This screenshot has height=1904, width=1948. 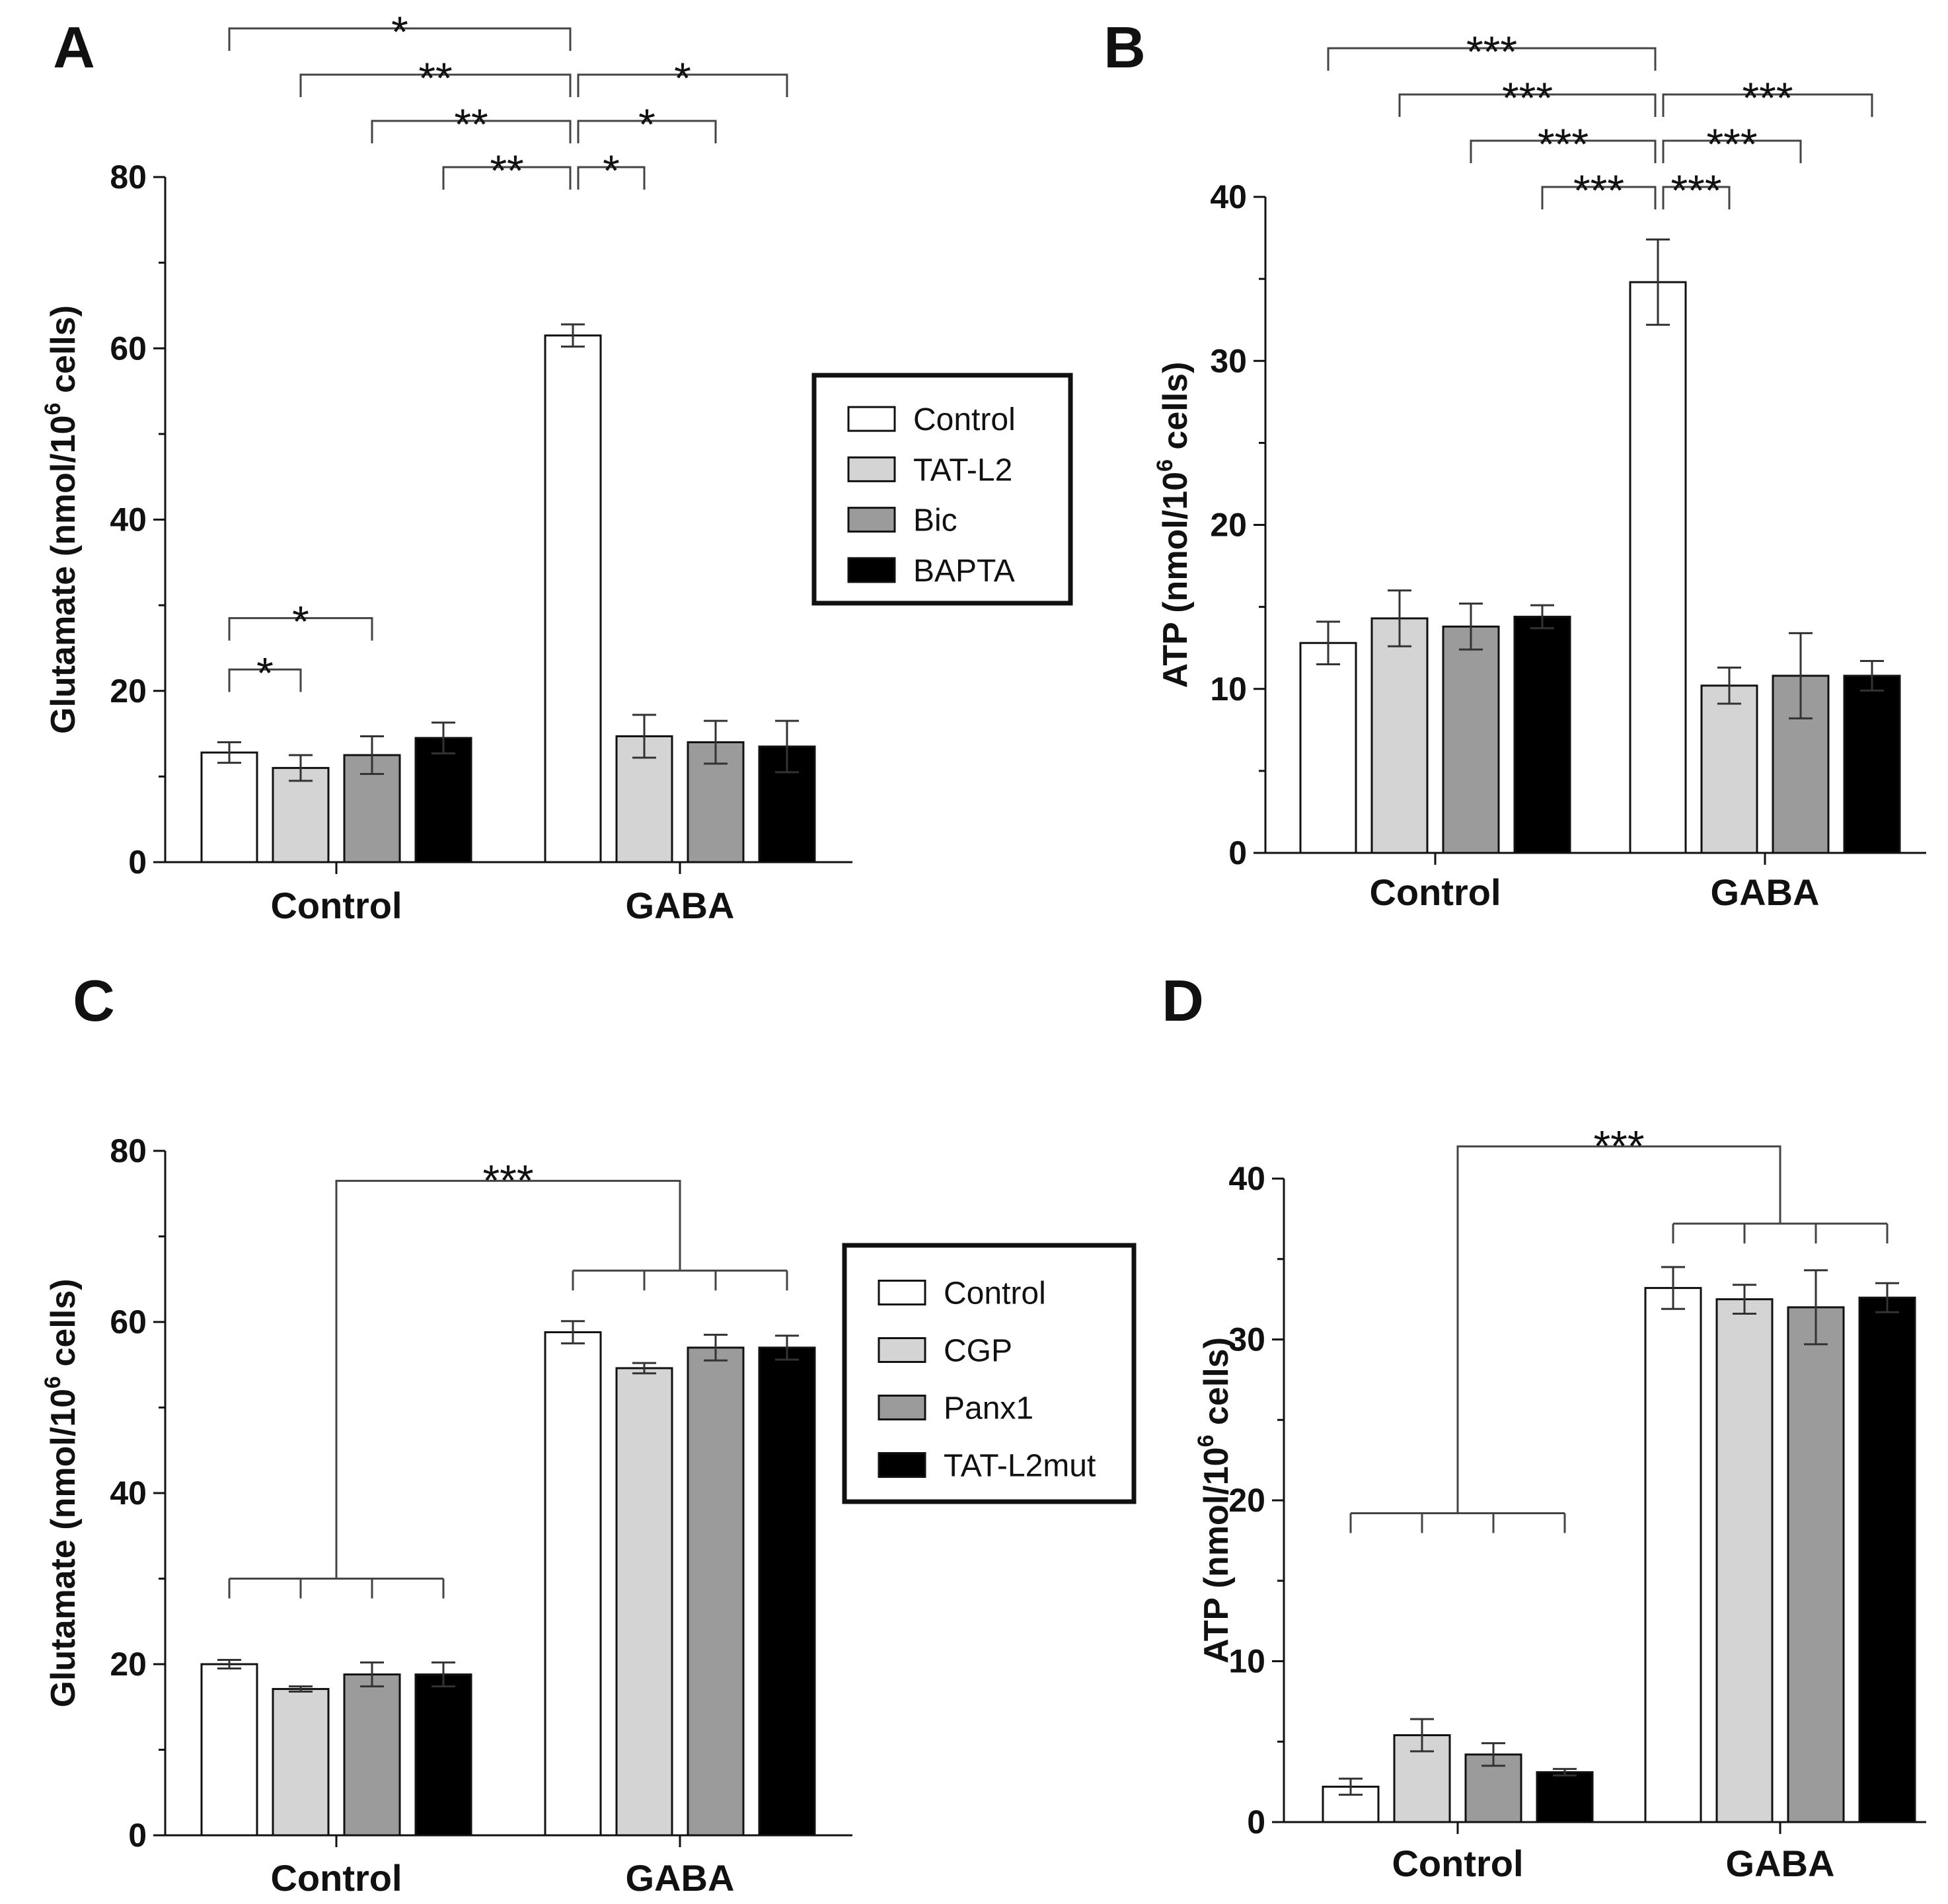 I want to click on panel-letter: D, so click(x=1183, y=1000).